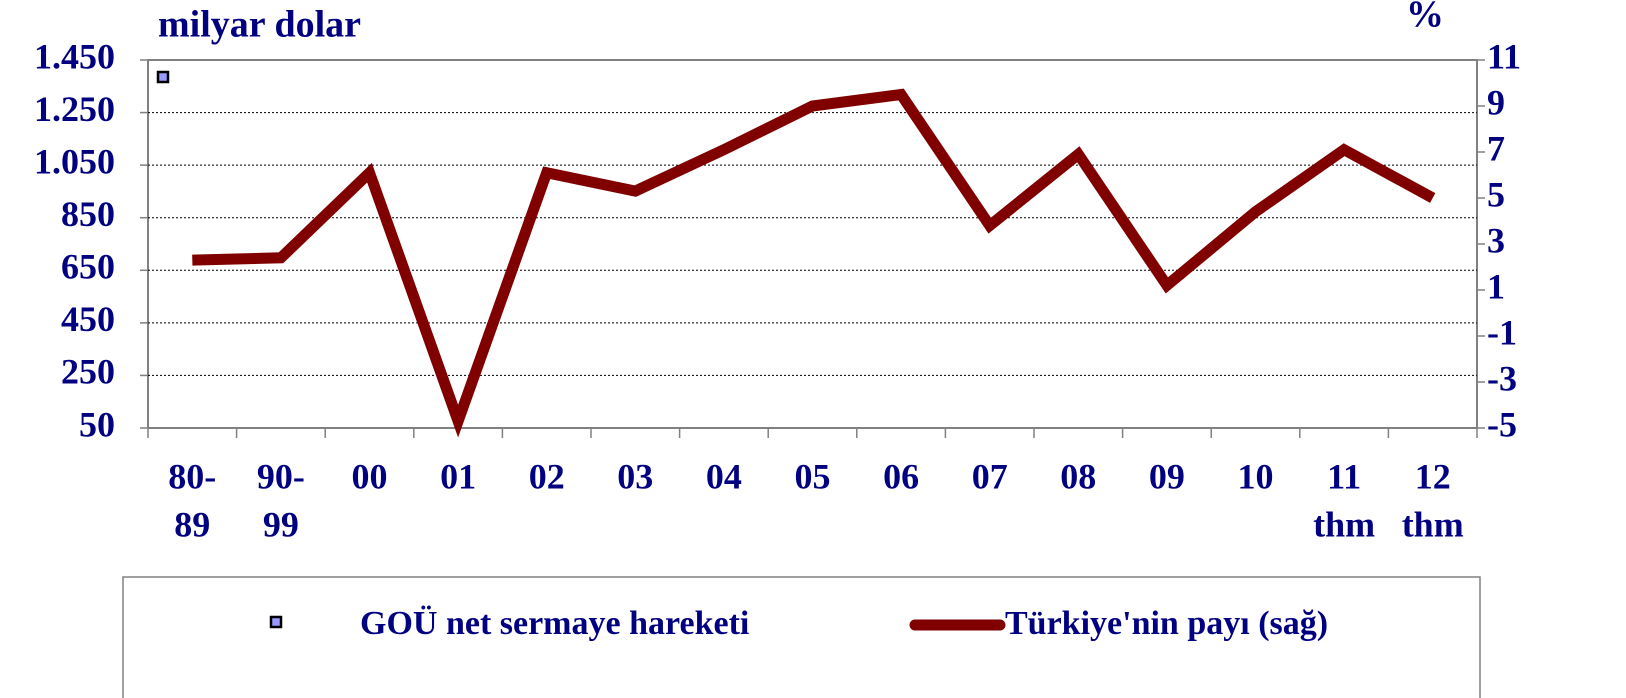 This screenshot has height=698, width=1626. What do you see at coordinates (163, 77) in the screenshot?
I see `stray-marker` at bounding box center [163, 77].